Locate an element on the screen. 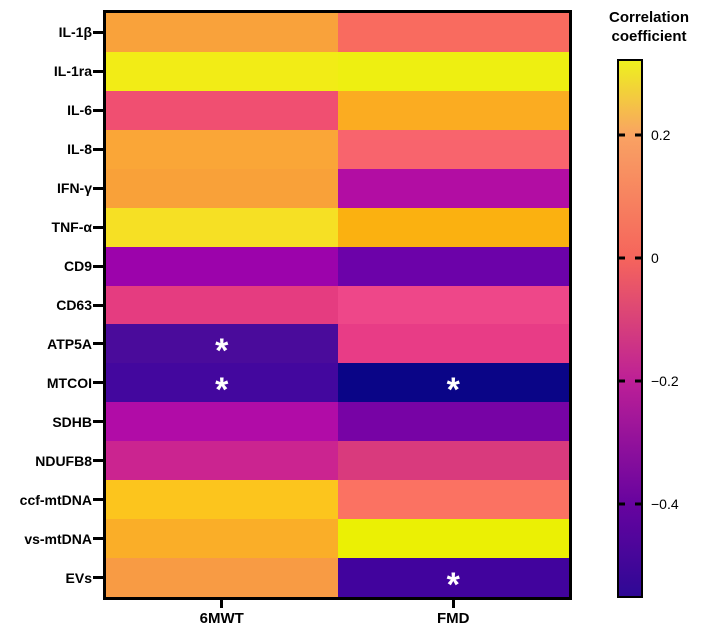  colorbar-tick-label: 0 is located at coordinates (655, 257).